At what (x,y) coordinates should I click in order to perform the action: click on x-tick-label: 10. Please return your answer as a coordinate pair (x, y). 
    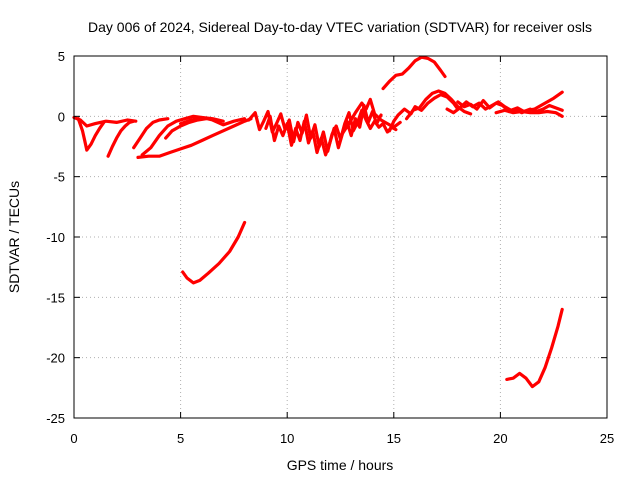
    Looking at the image, I should click on (287, 438).